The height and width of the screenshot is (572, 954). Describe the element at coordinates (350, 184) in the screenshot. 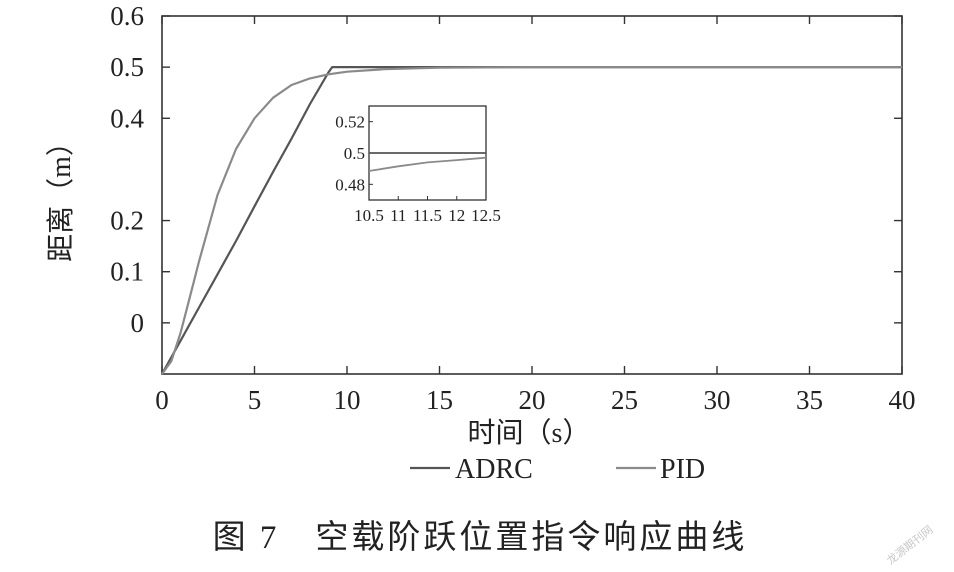

I see `inset-y-tick-label: 0.48` at that location.